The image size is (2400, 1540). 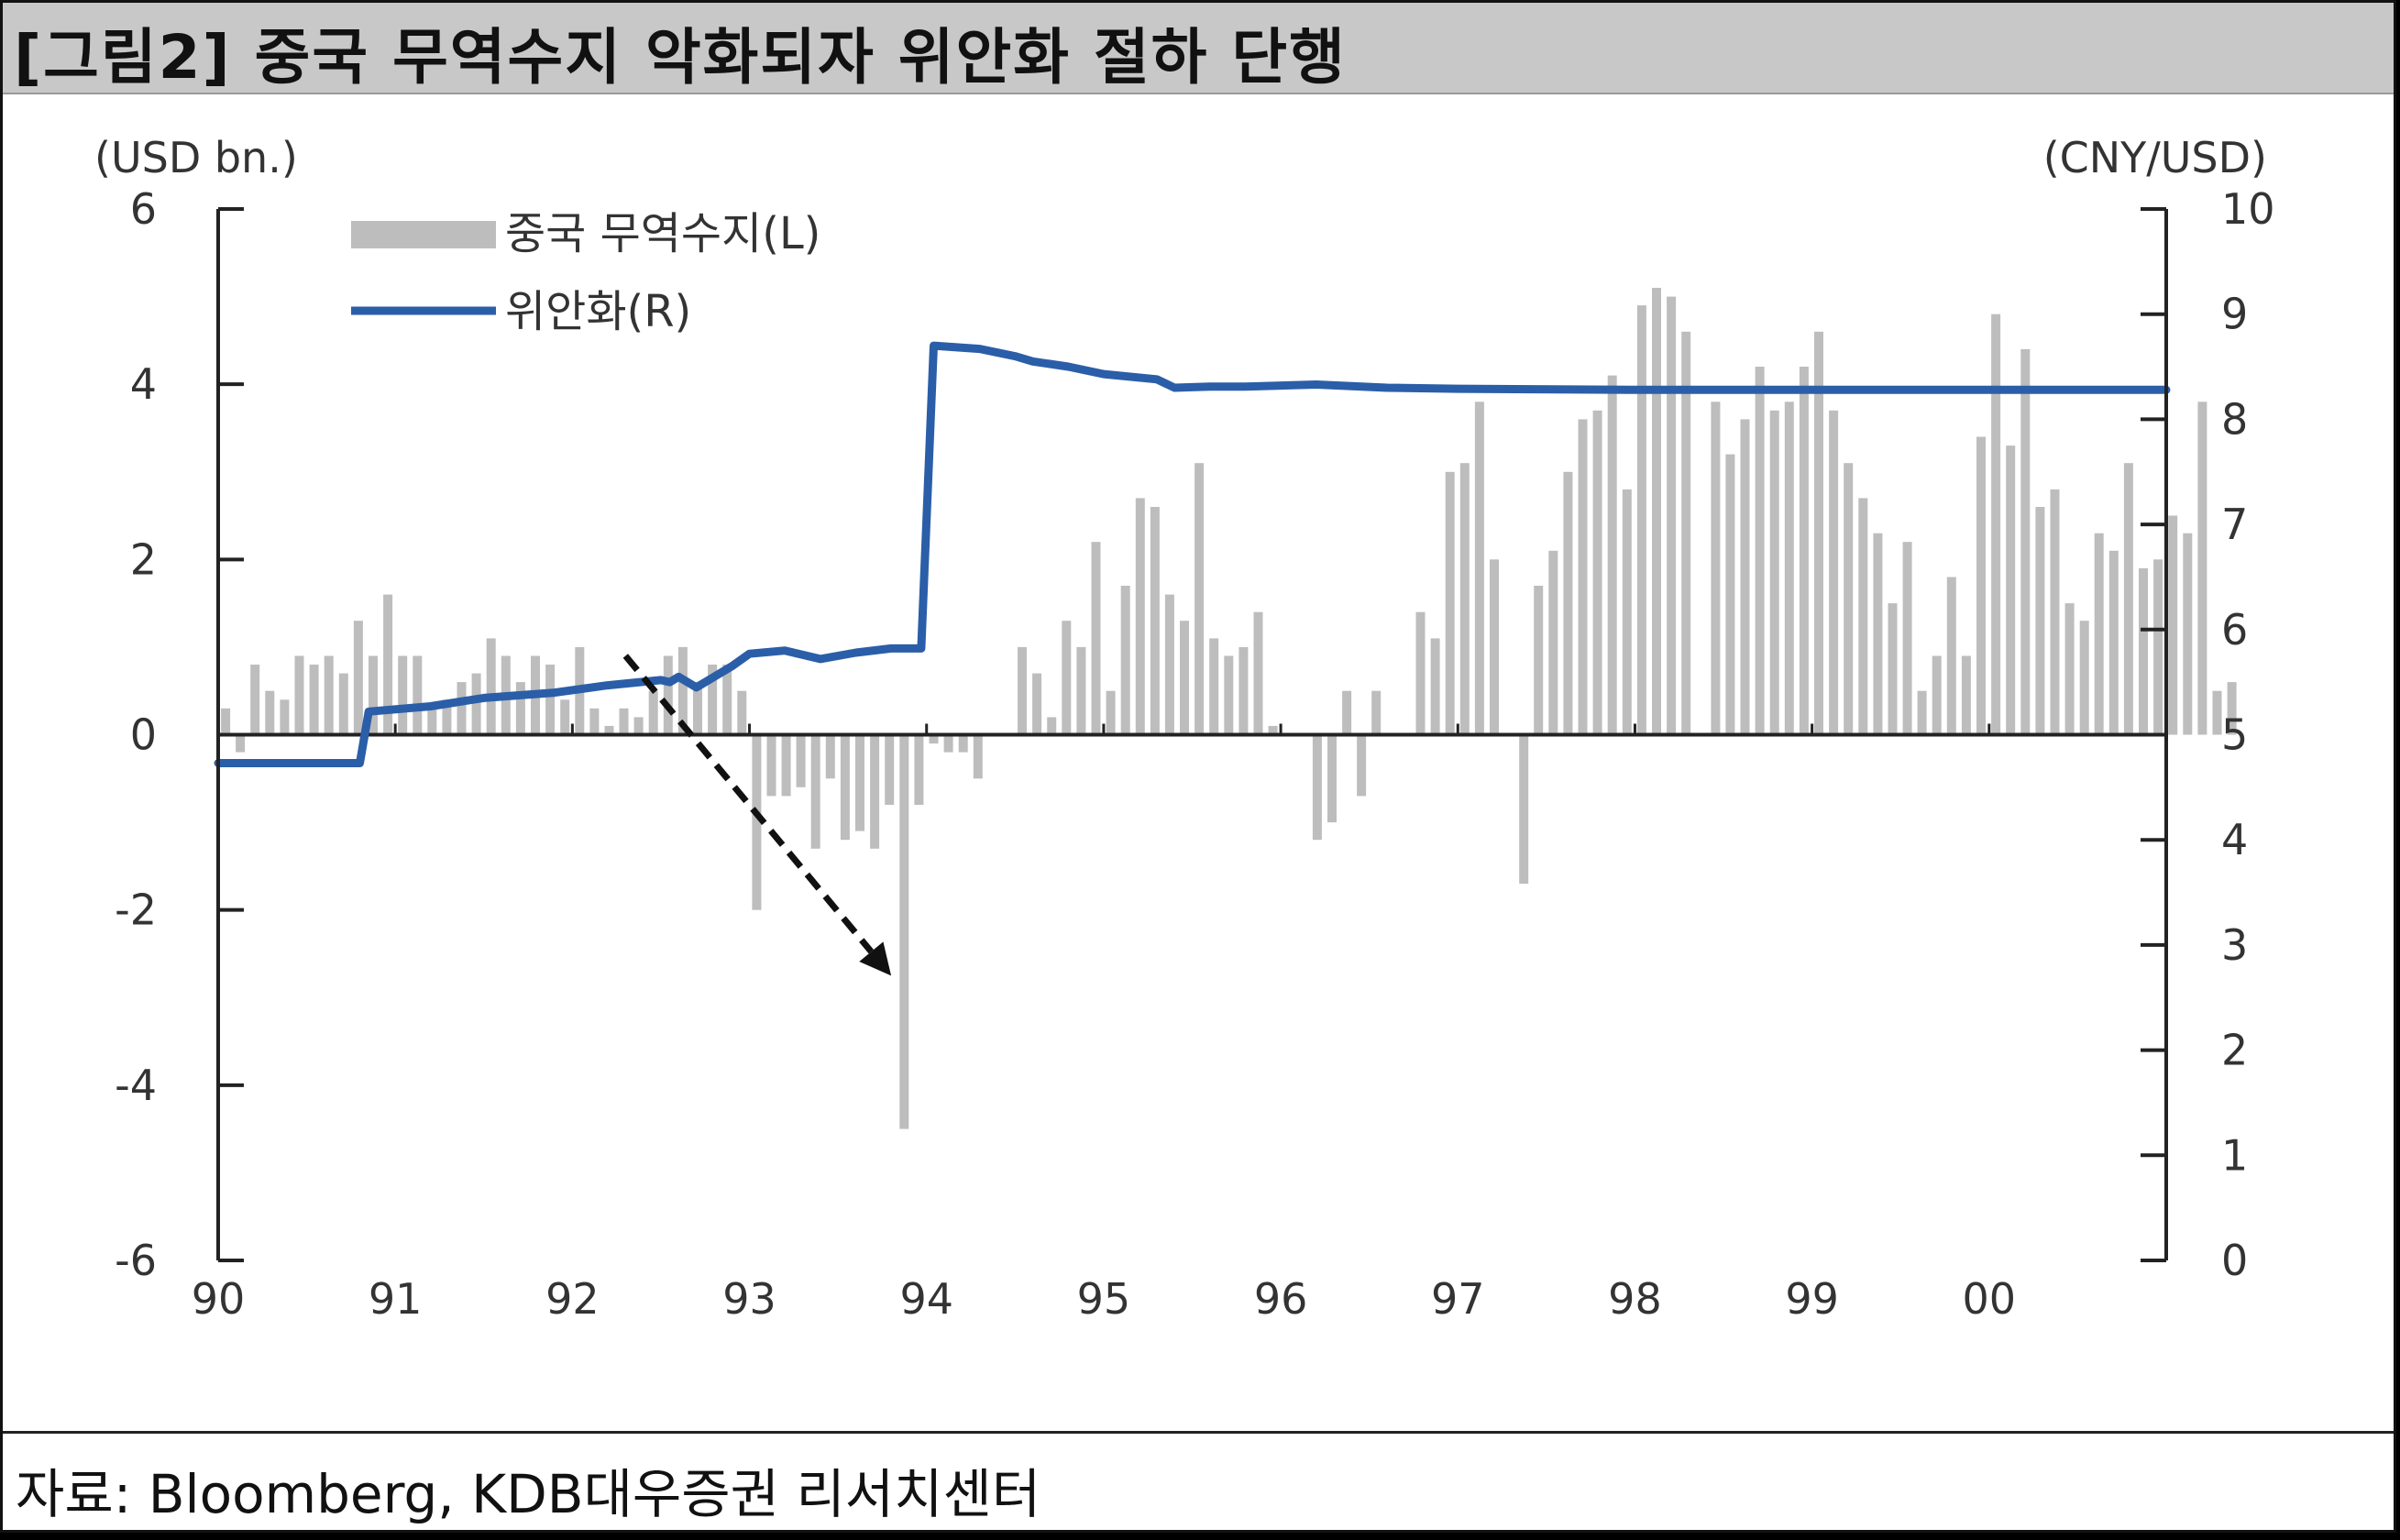 I want to click on x-tick-label: 98, so click(x=1635, y=1299).